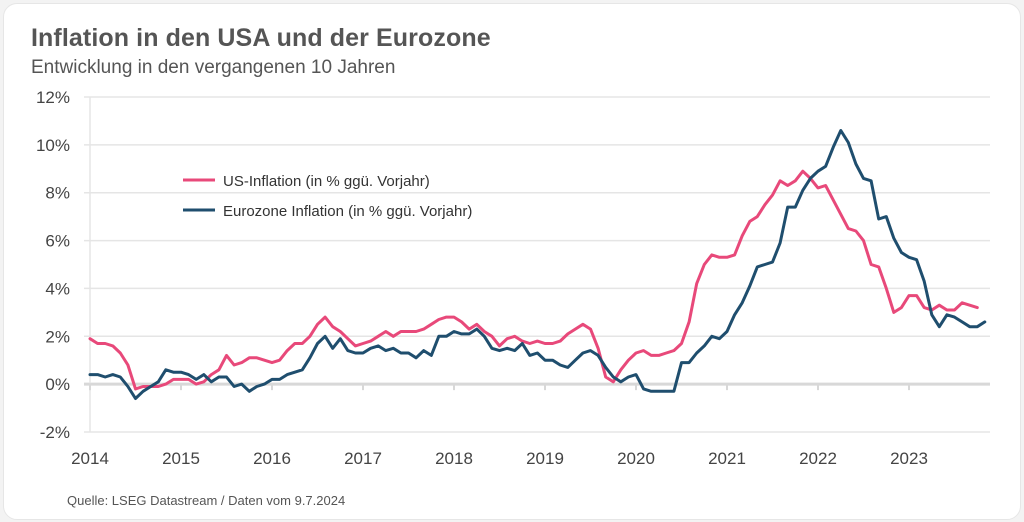  Describe the element at coordinates (727, 458) in the screenshot. I see `x-tick-label: 2021` at that location.